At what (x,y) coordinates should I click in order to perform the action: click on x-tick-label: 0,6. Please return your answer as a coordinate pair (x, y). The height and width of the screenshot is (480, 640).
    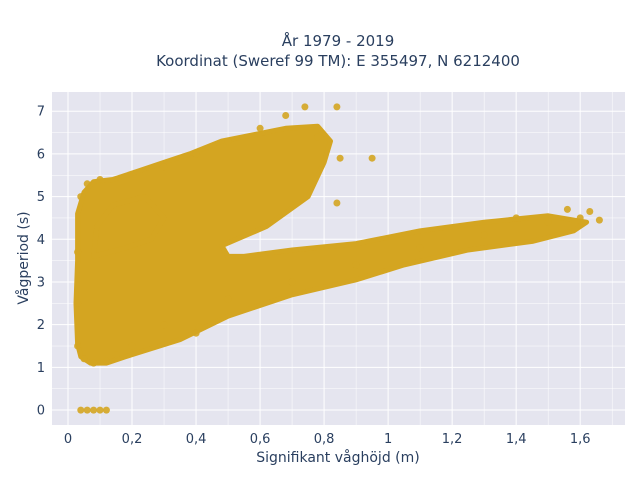
    Looking at the image, I should click on (260, 439).